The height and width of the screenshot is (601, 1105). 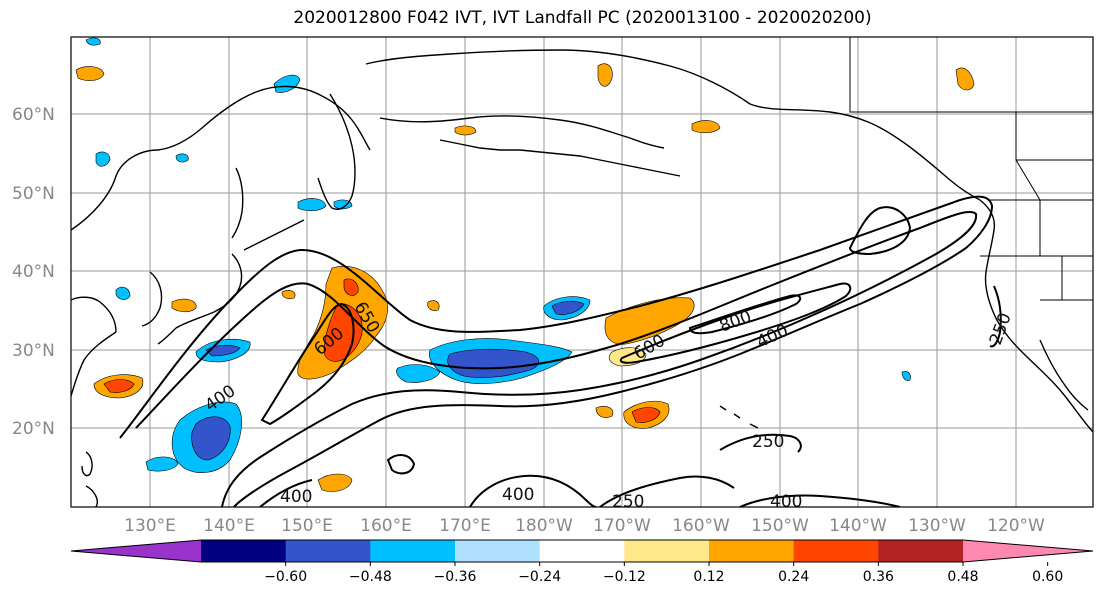 I want to click on aleutian-islands, so click(x=560, y=158).